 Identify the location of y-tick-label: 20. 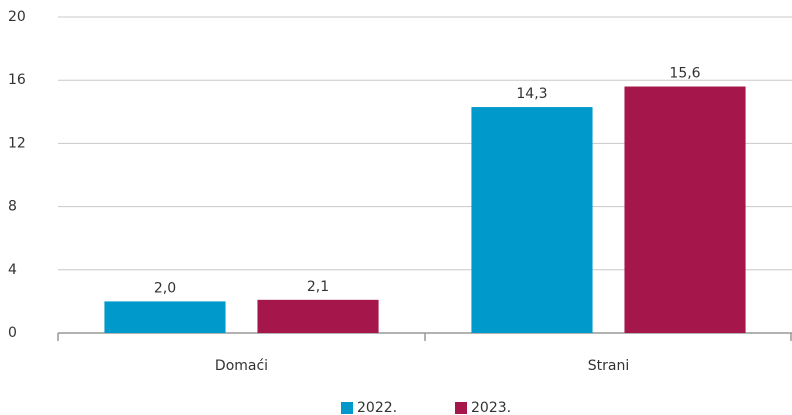
(17, 17).